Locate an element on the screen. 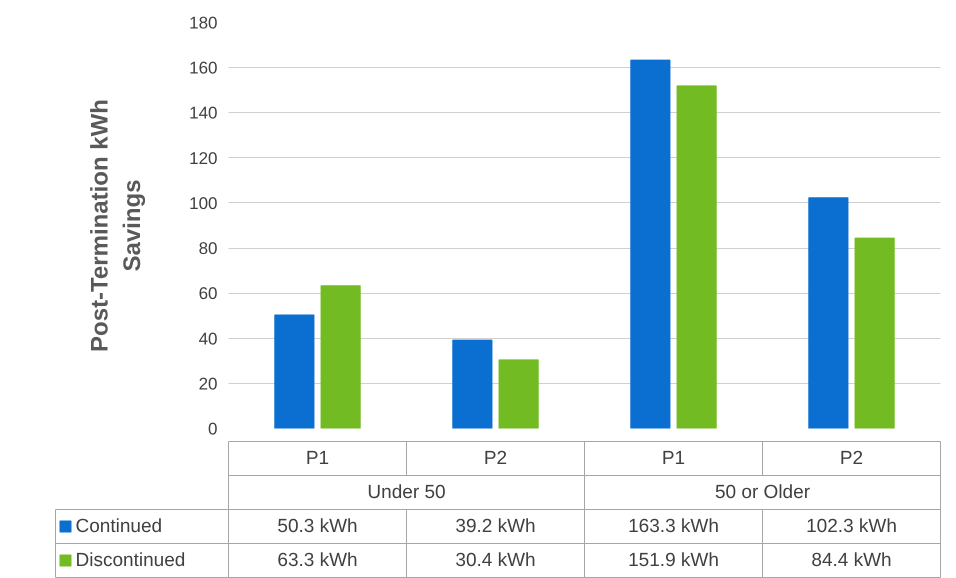 The height and width of the screenshot is (578, 956). y-tick-label: 140 is located at coordinates (203, 113).